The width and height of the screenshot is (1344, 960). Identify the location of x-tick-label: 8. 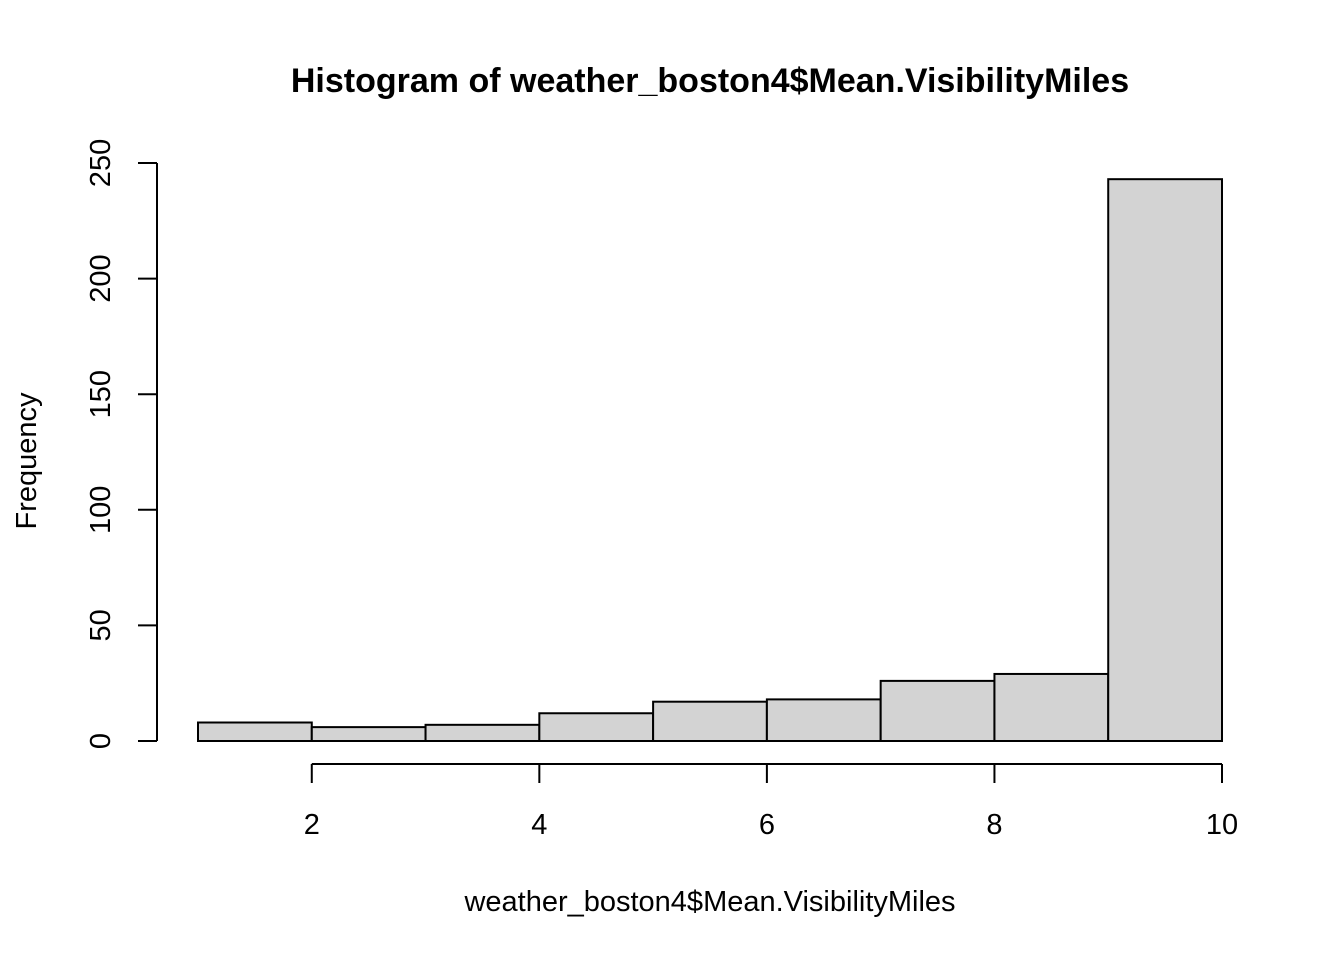
(994, 825).